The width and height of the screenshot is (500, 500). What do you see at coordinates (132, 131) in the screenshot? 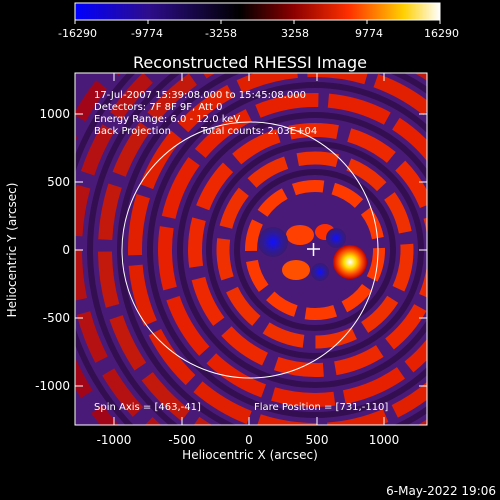
I see `method-text: Back Projection` at bounding box center [132, 131].